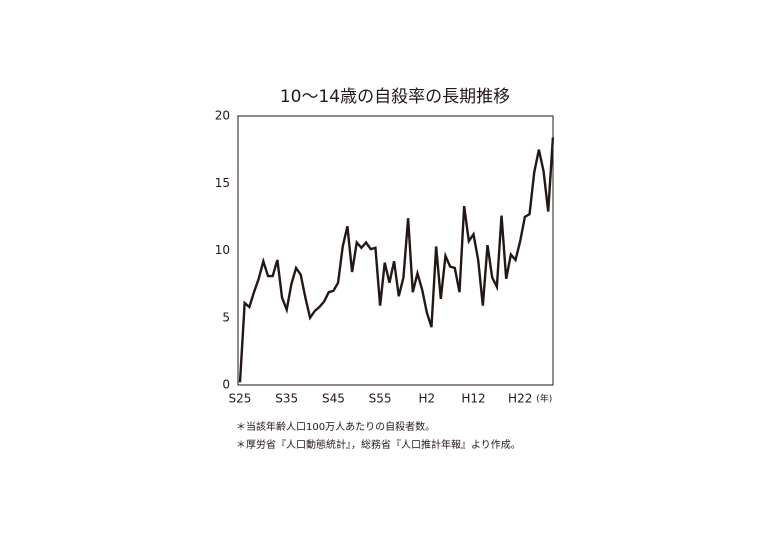 This screenshot has height=540, width=780. What do you see at coordinates (333, 399) in the screenshot?
I see `x-tick-label: S45` at bounding box center [333, 399].